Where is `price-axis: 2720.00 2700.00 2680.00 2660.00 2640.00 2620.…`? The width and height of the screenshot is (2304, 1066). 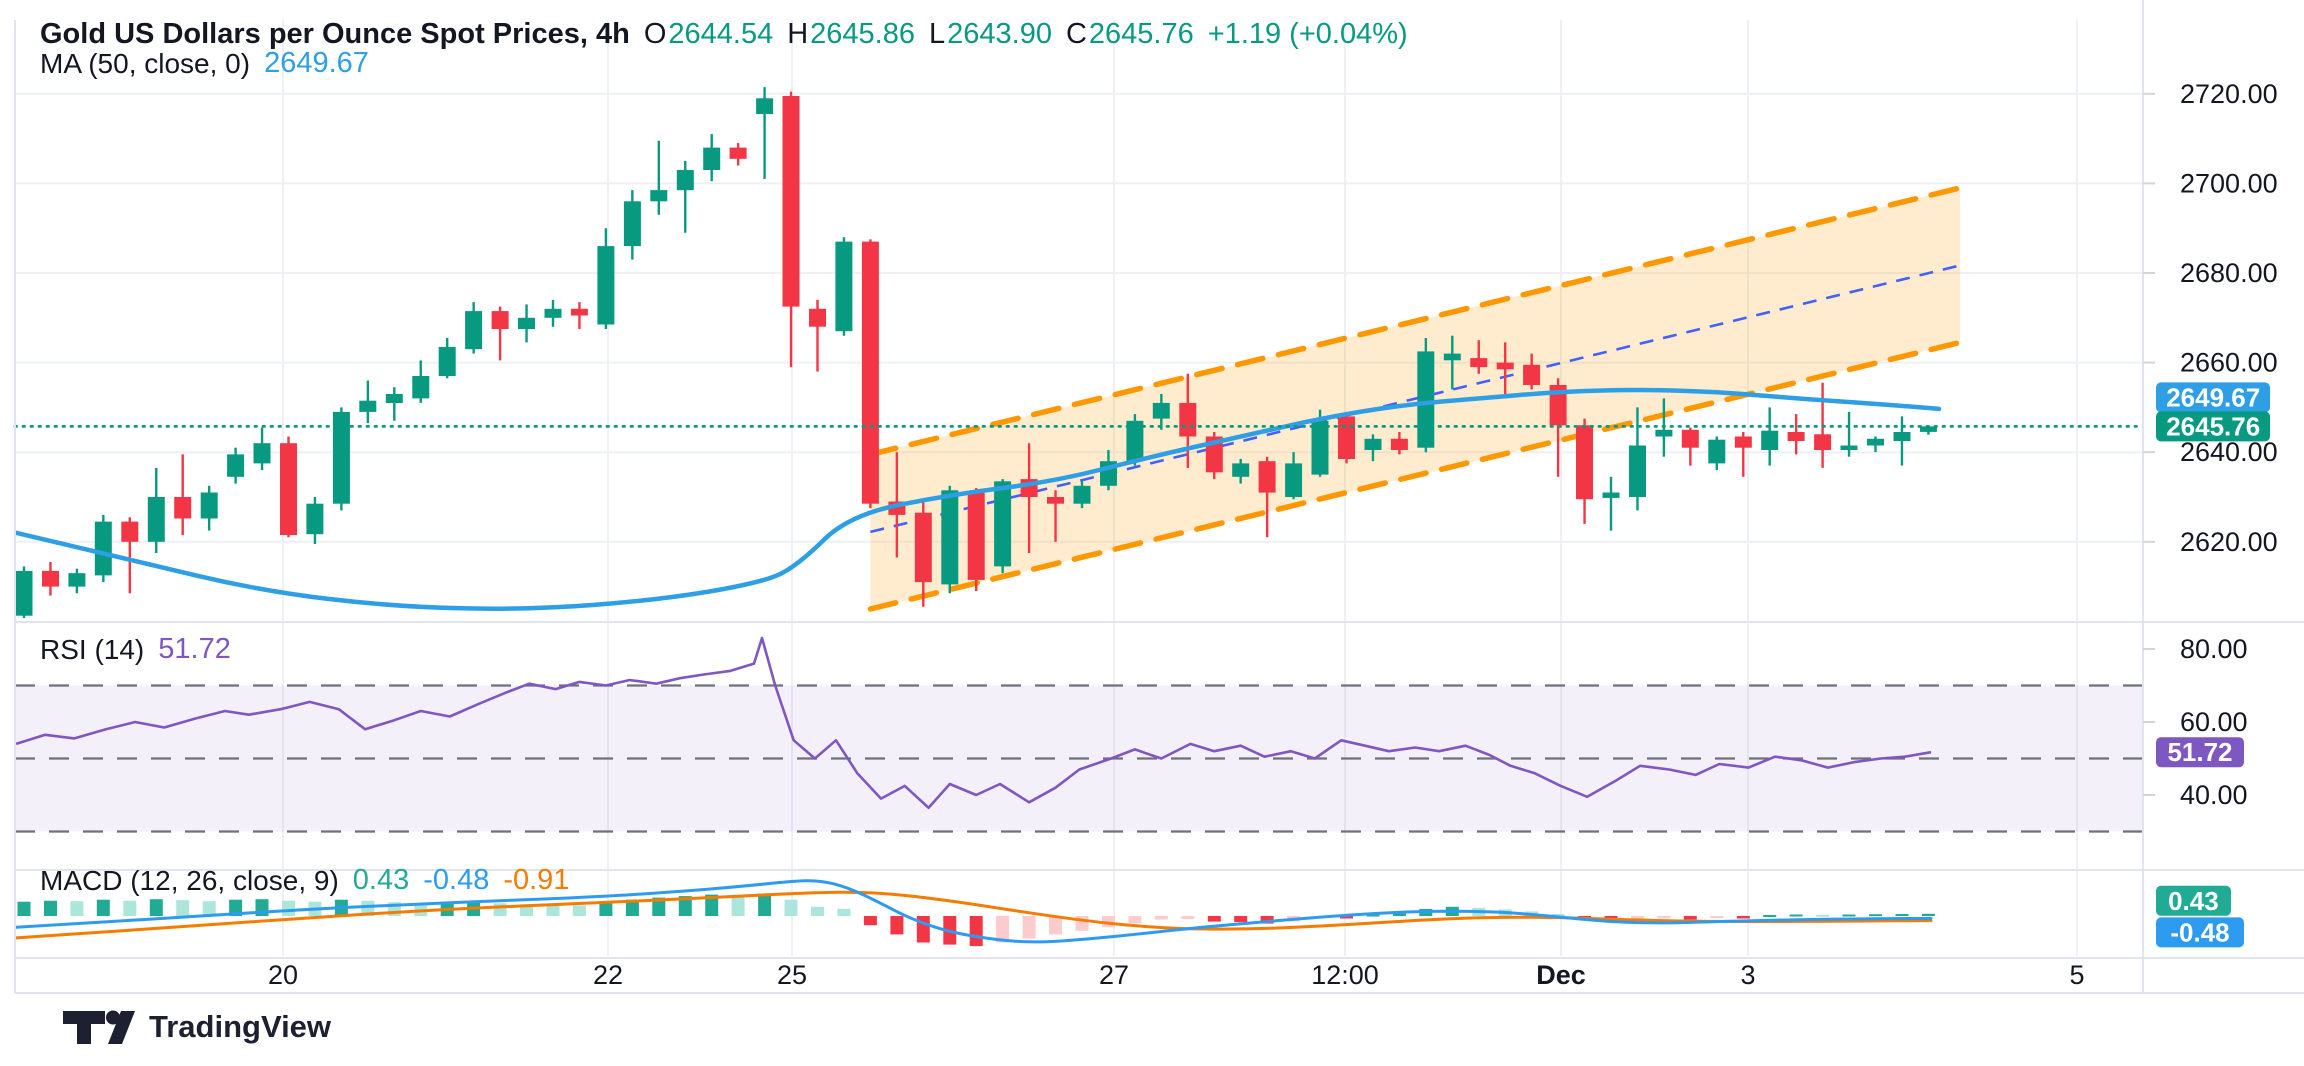
price-axis: 2720.00 2700.00 2680.00 2660.00 2640.00 2620.… is located at coordinates (2210, 513).